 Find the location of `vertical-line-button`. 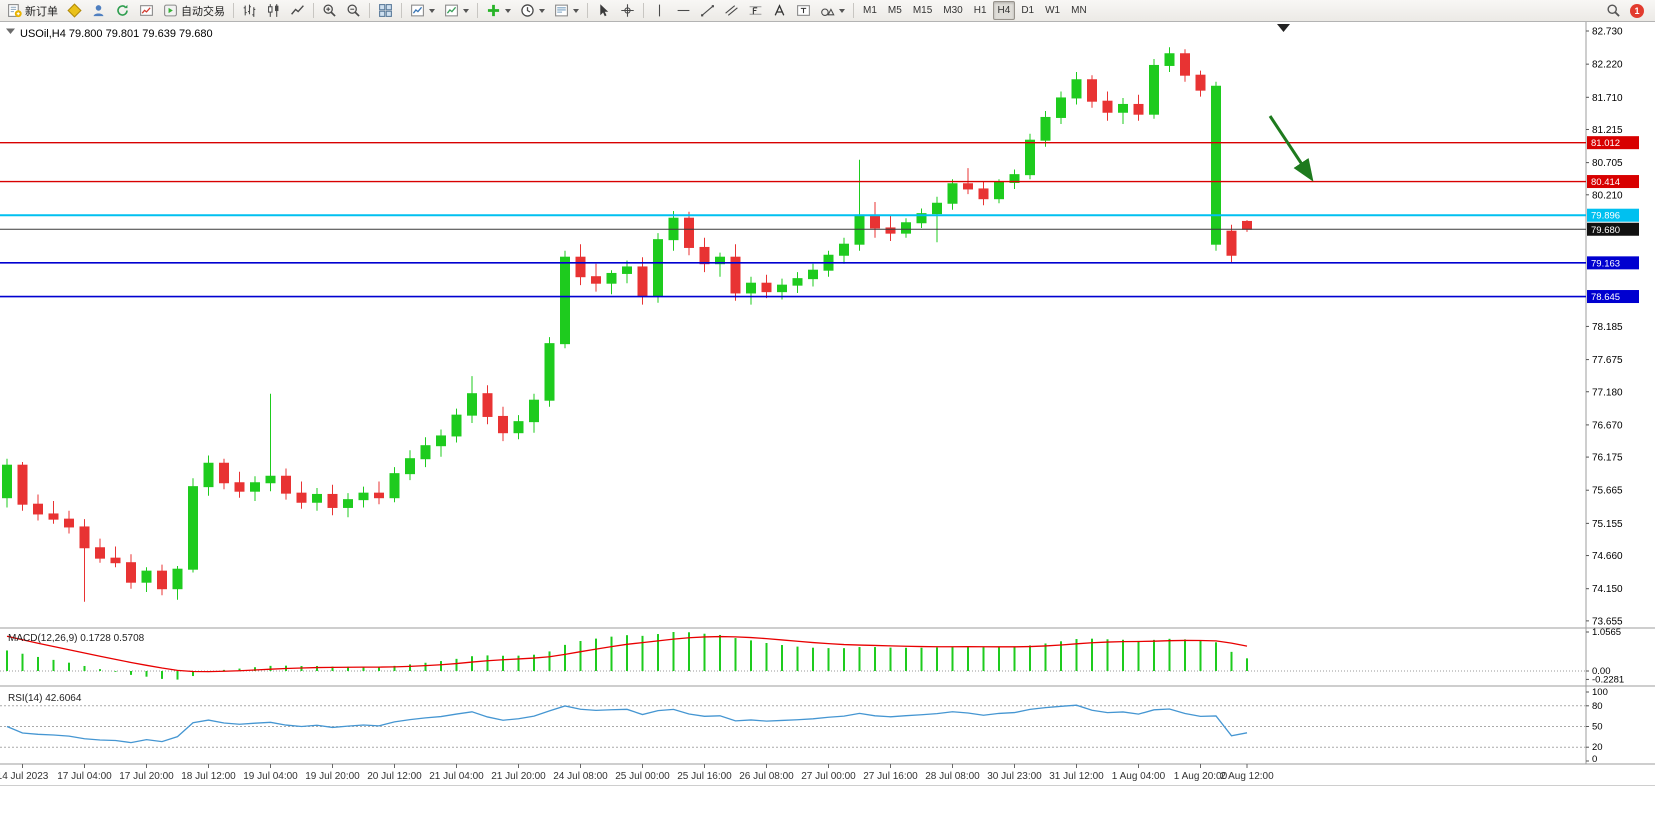

vertical-line-button is located at coordinates (659, 10).